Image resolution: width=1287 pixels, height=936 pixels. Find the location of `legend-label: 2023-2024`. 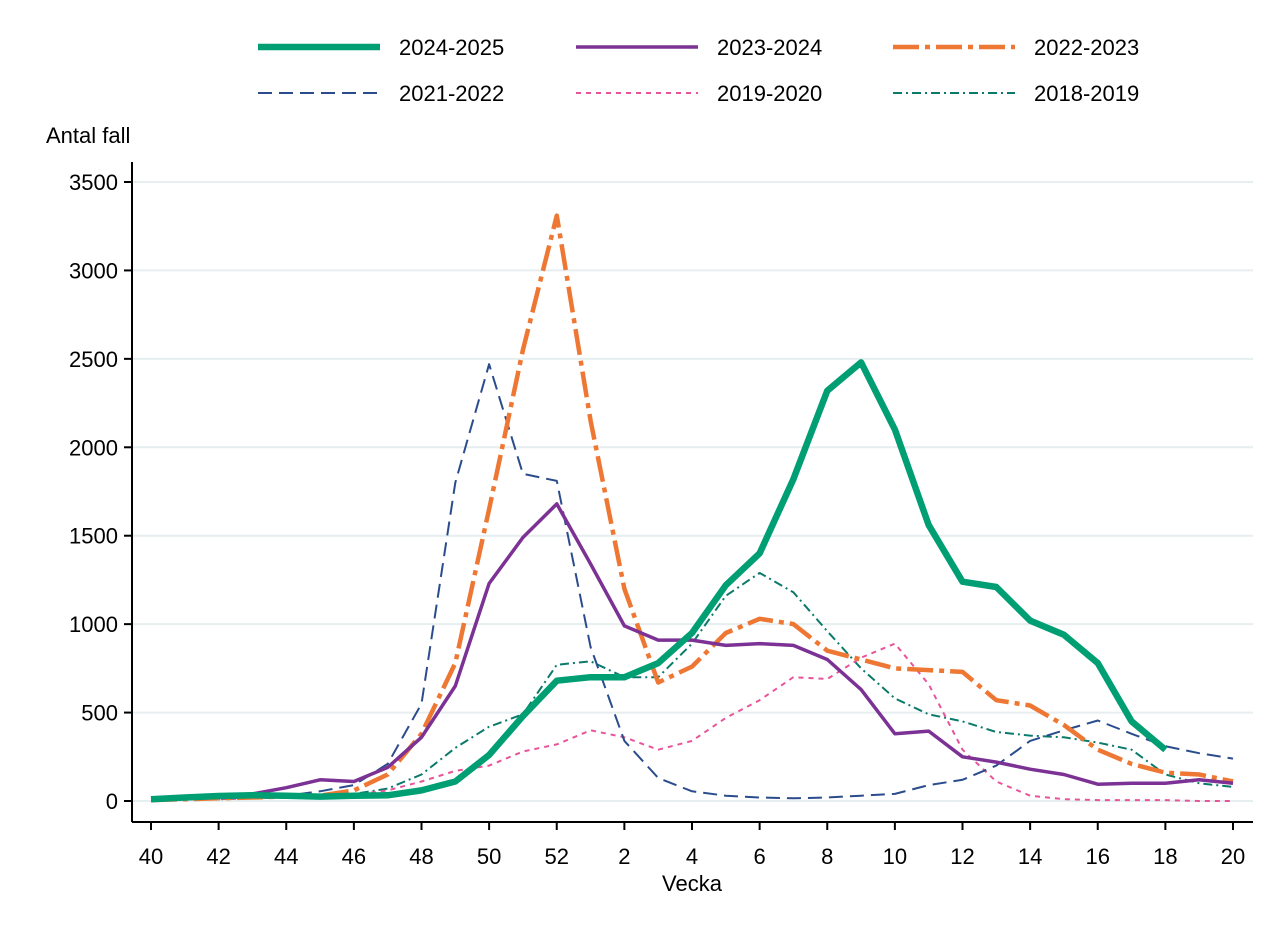

legend-label: 2023-2024 is located at coordinates (769, 47).